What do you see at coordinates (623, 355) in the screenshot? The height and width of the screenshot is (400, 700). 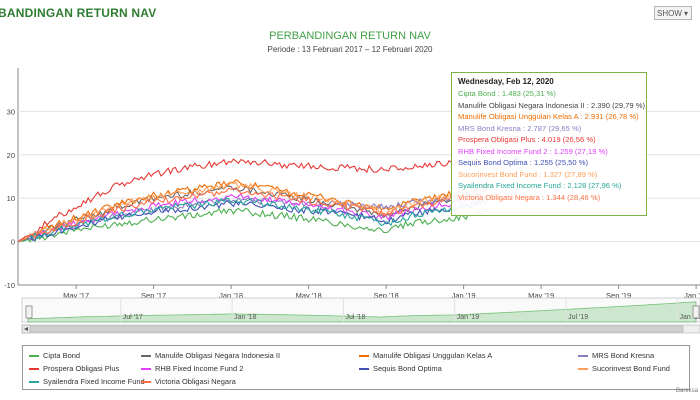 I see `legend-label: MRS Bond Kresna` at bounding box center [623, 355].